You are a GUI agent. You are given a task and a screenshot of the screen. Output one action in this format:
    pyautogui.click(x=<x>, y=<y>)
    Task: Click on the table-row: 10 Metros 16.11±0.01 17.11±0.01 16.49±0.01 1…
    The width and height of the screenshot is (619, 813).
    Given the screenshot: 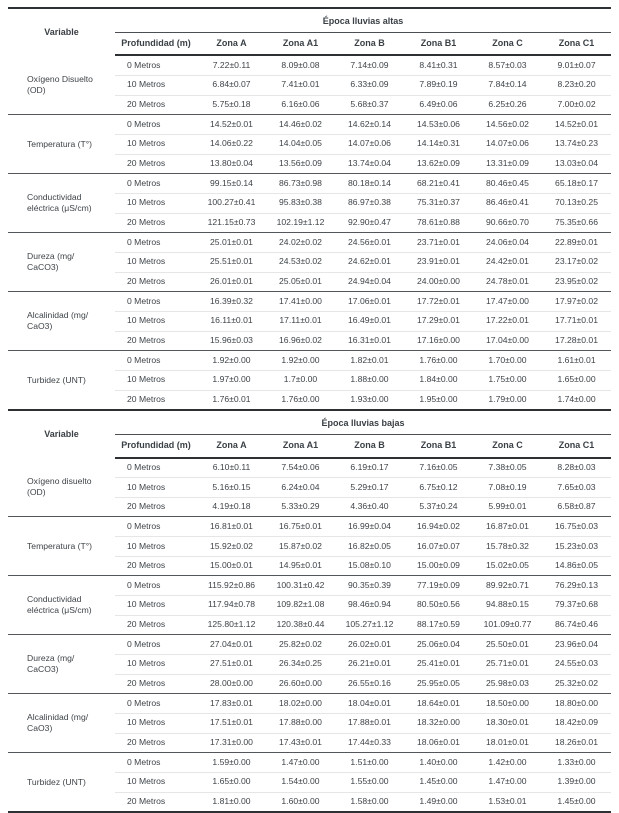 What is the action you would take?
    pyautogui.click(x=310, y=321)
    